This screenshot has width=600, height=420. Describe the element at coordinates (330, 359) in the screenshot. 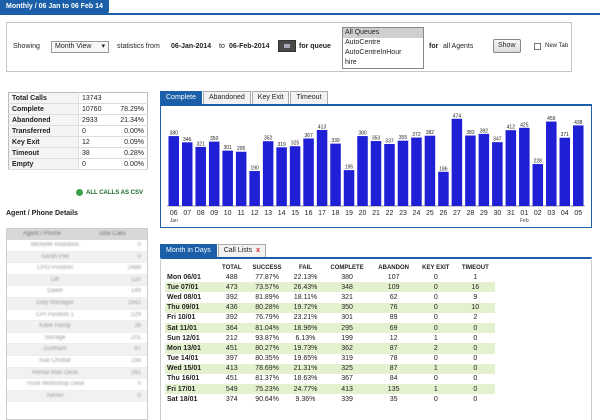

I see `daily-row: Tue 14/01 397 80.35% 19.65% 319 78 0 0` at that location.